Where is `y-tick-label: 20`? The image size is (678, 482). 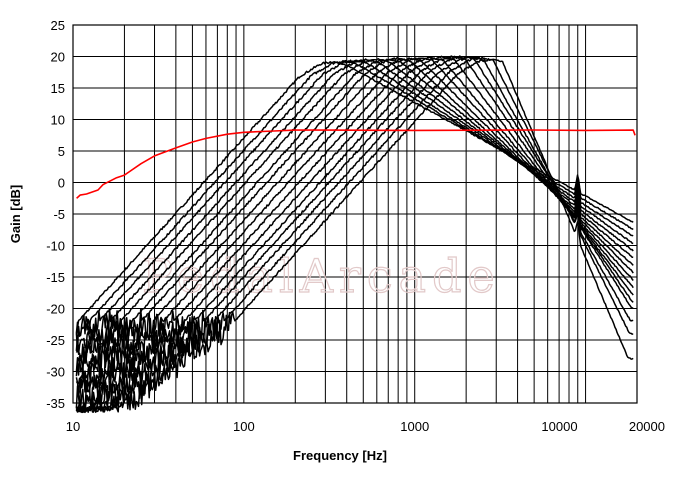
y-tick-label: 20 is located at coordinates (58, 57).